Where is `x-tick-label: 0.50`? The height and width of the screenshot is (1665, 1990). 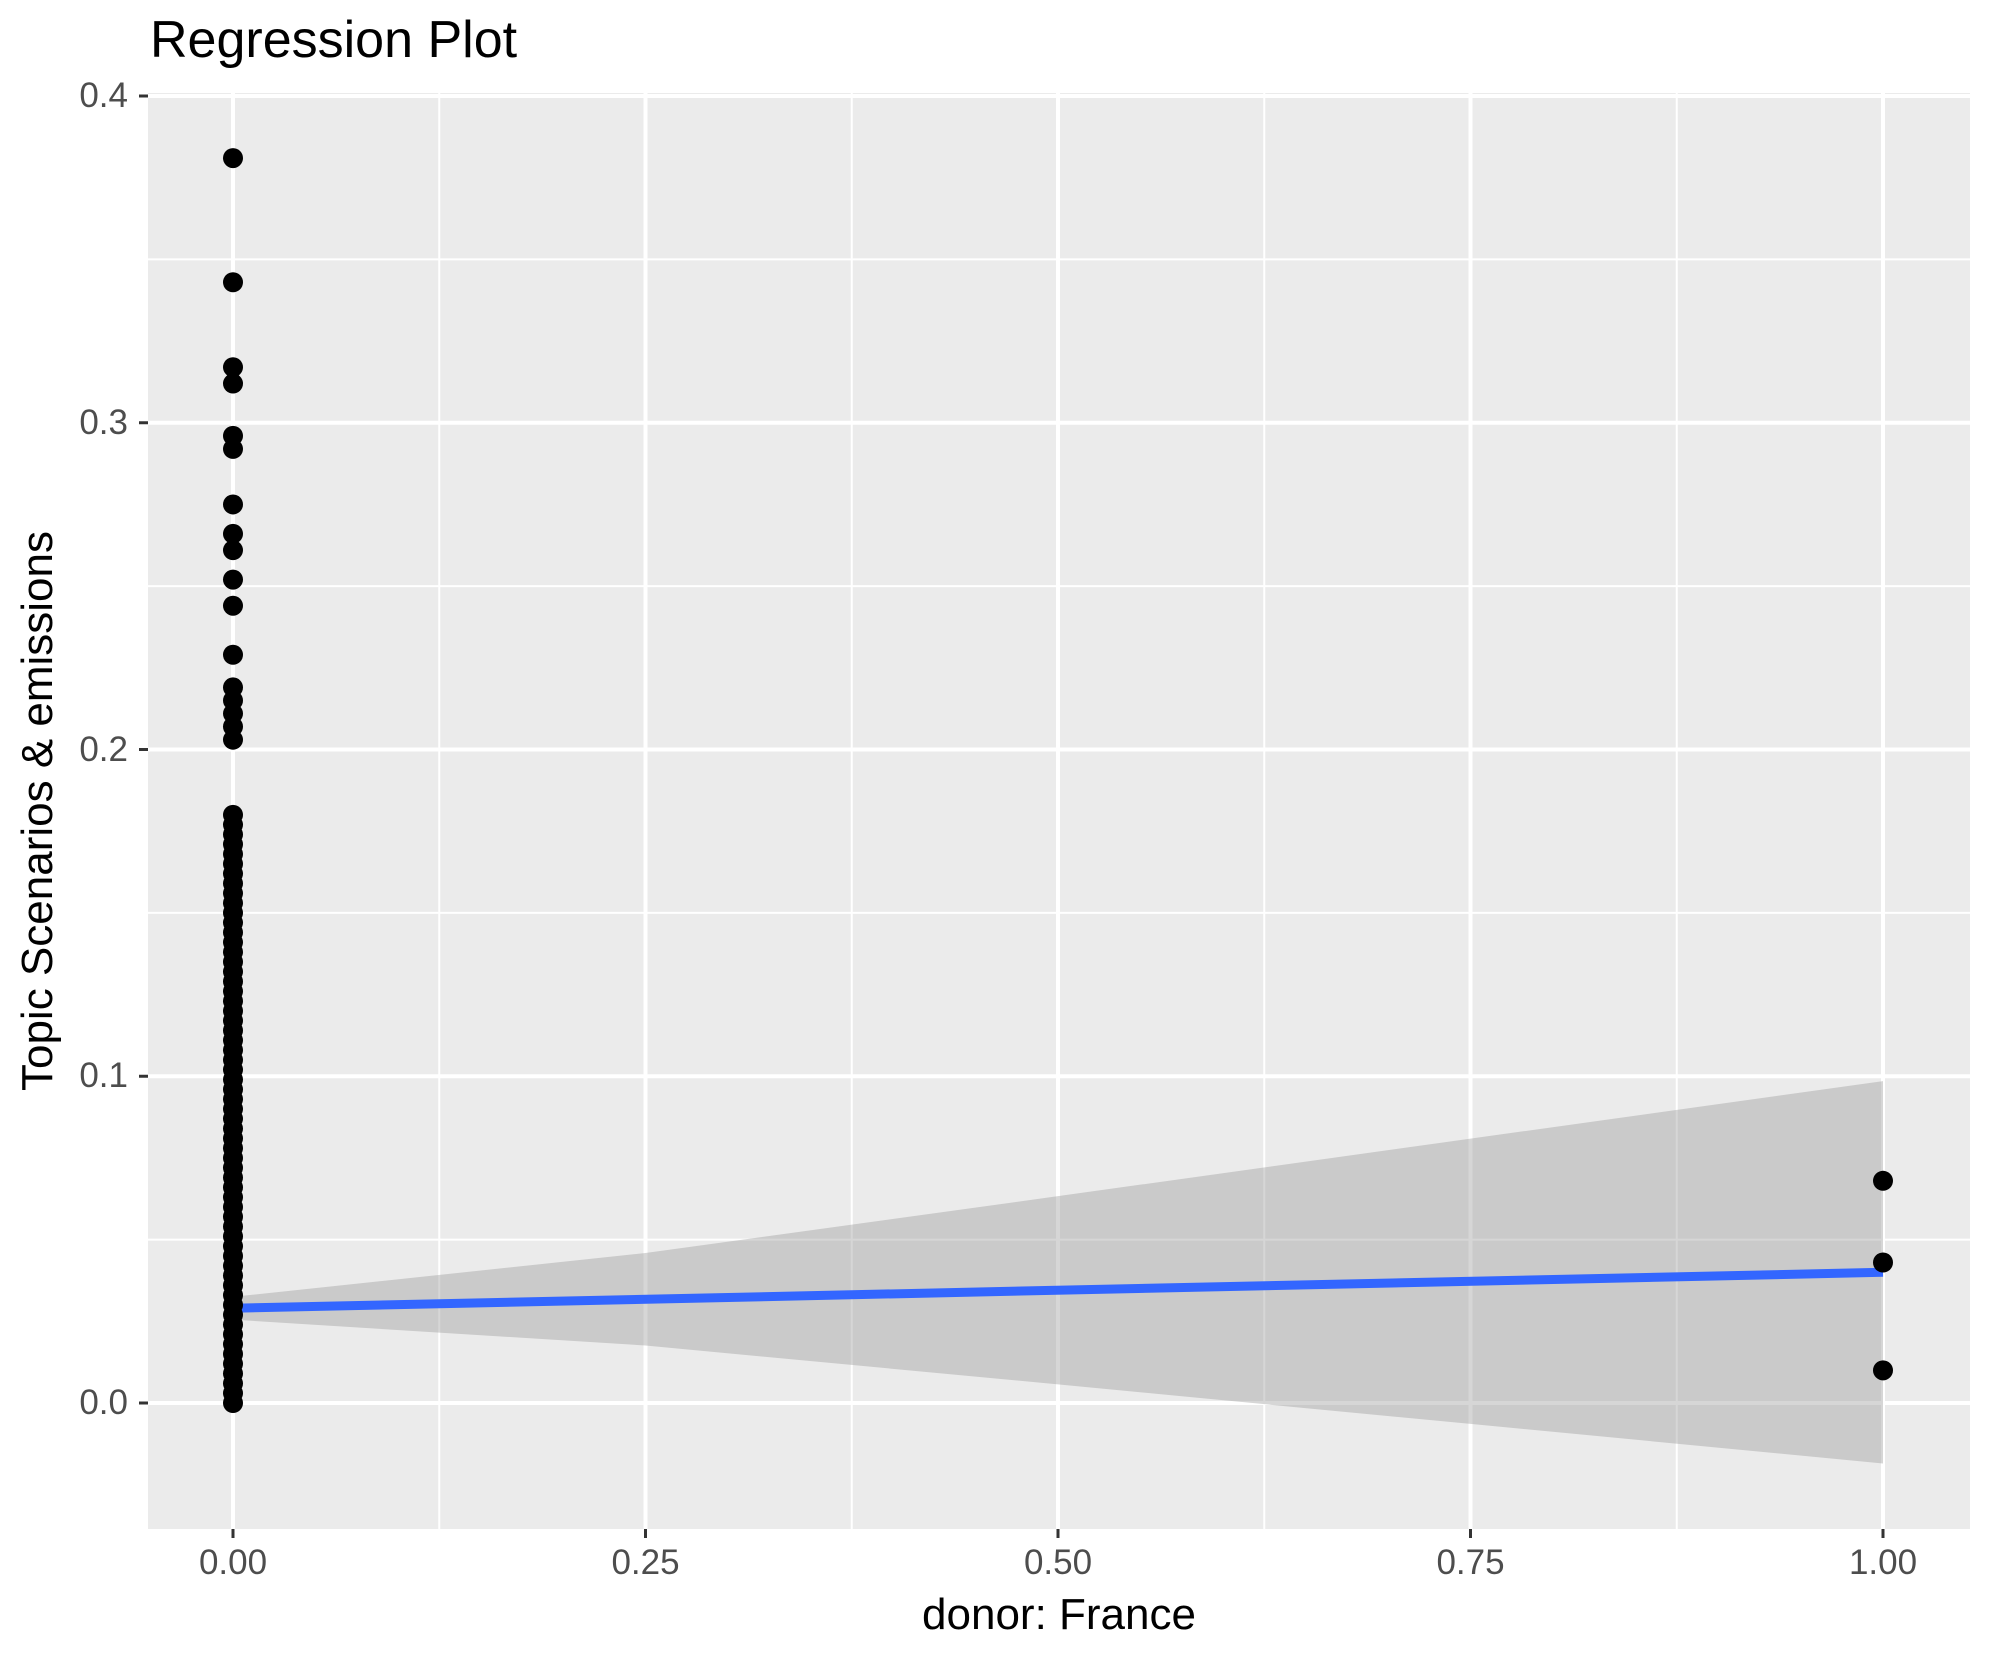
x-tick-label: 0.50 is located at coordinates (1058, 1562).